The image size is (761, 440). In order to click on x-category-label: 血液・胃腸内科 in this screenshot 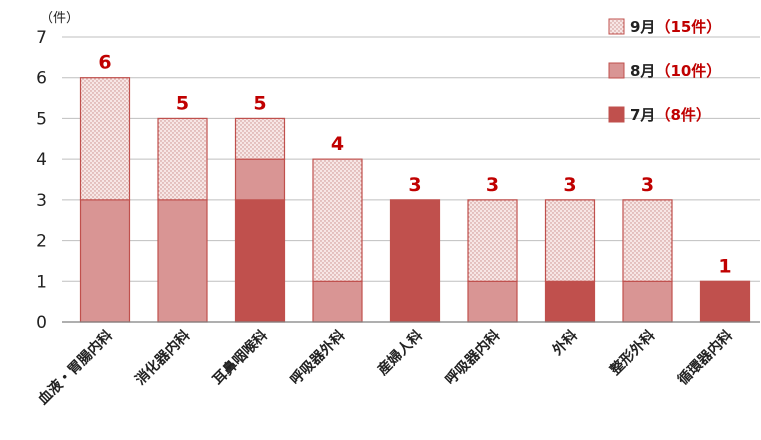, I will do `click(75, 367)`.